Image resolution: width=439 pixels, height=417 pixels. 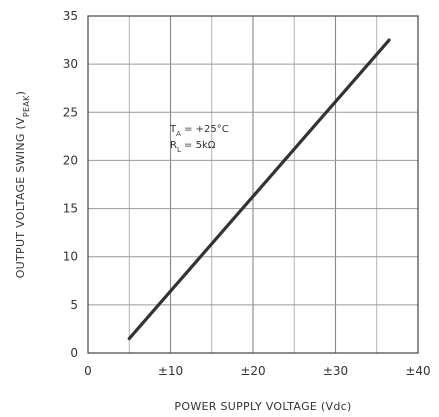 What do you see at coordinates (20, 197) in the screenshot?
I see `y-axis-title-main: OUTPUT VOLTAGE SWING (V` at bounding box center [20, 197].